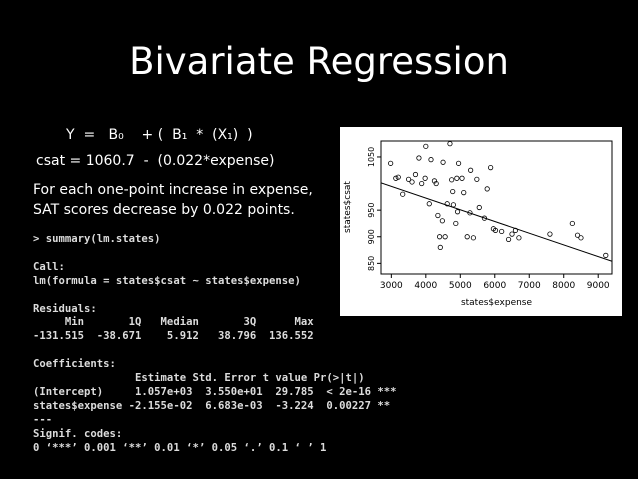 This screenshot has height=479, width=638. I want to click on r-output-line: -131.515 -38.671 5.912 38.796 136.552, so click(173, 336).